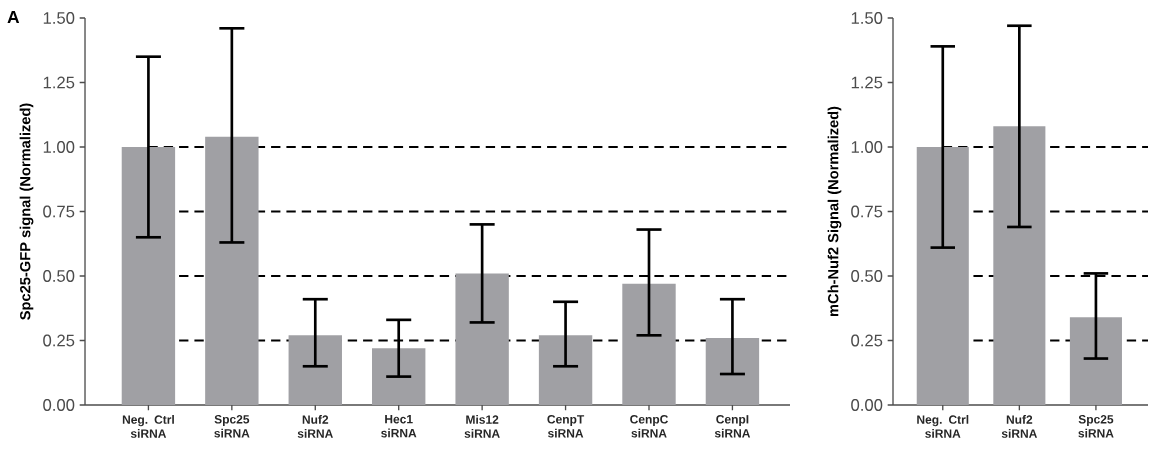 This screenshot has width=1154, height=463. I want to click on text: A, so click(13, 17).